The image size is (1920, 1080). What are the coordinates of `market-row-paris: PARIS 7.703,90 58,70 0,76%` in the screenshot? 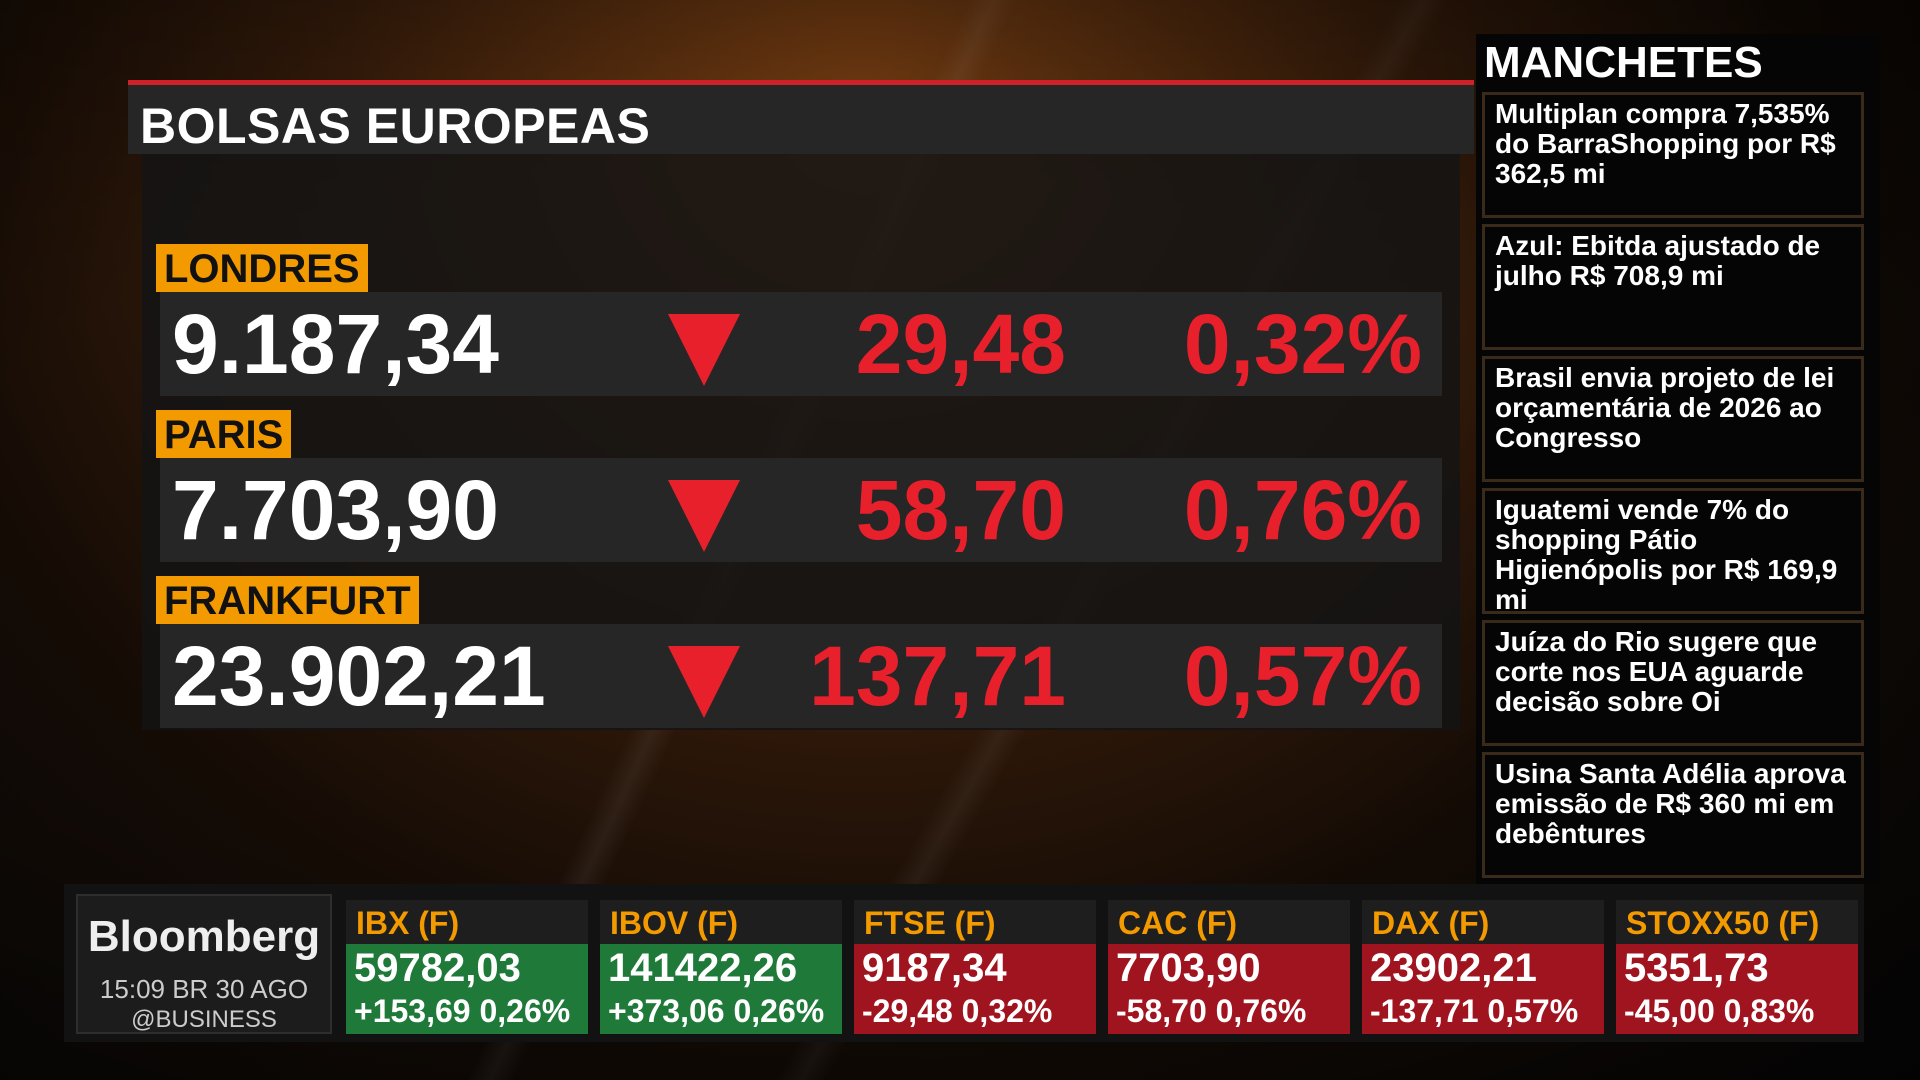 It's located at (801, 494).